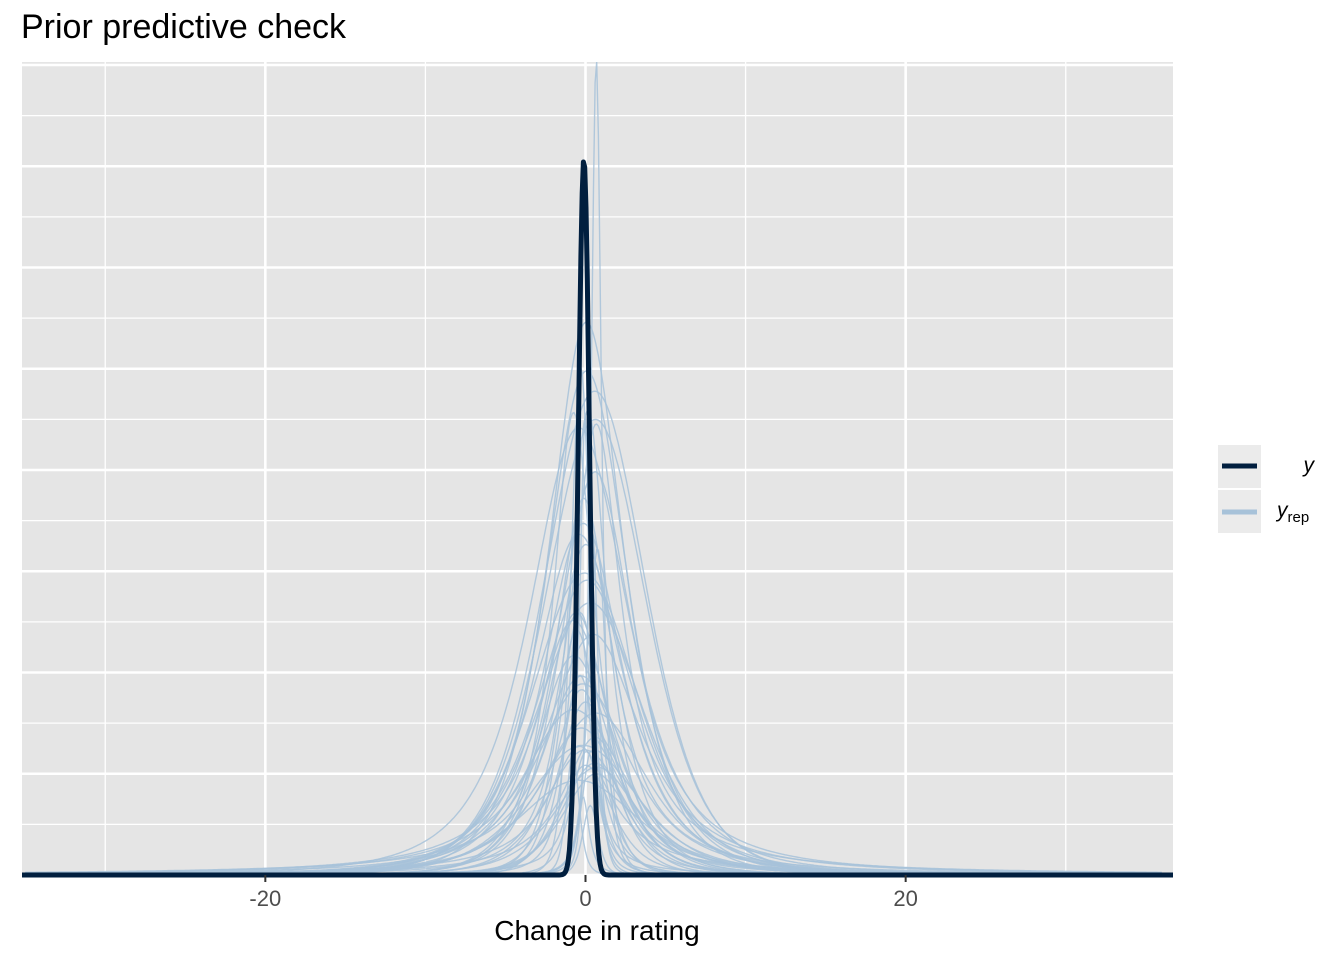 The height and width of the screenshot is (960, 1344). What do you see at coordinates (265, 898) in the screenshot?
I see `x-tick-label: -20` at bounding box center [265, 898].